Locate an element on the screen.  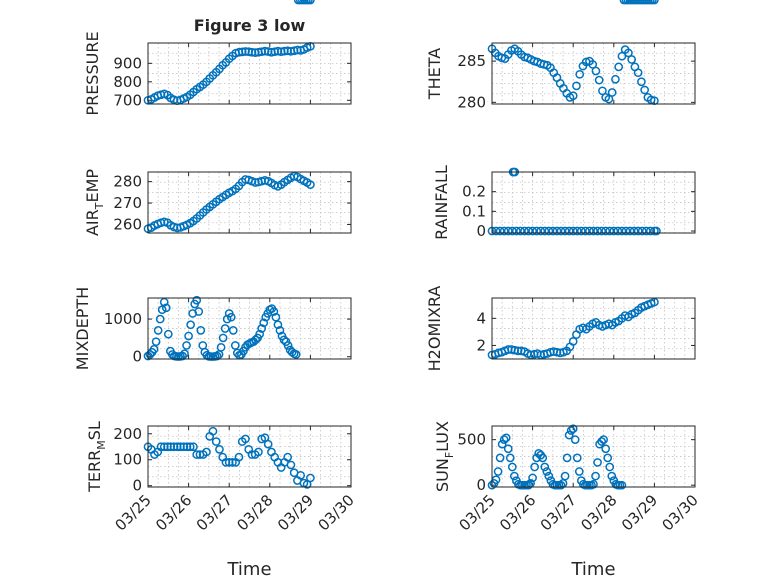
y-axis-label: TERRMSL is located at coordinates (96, 457).